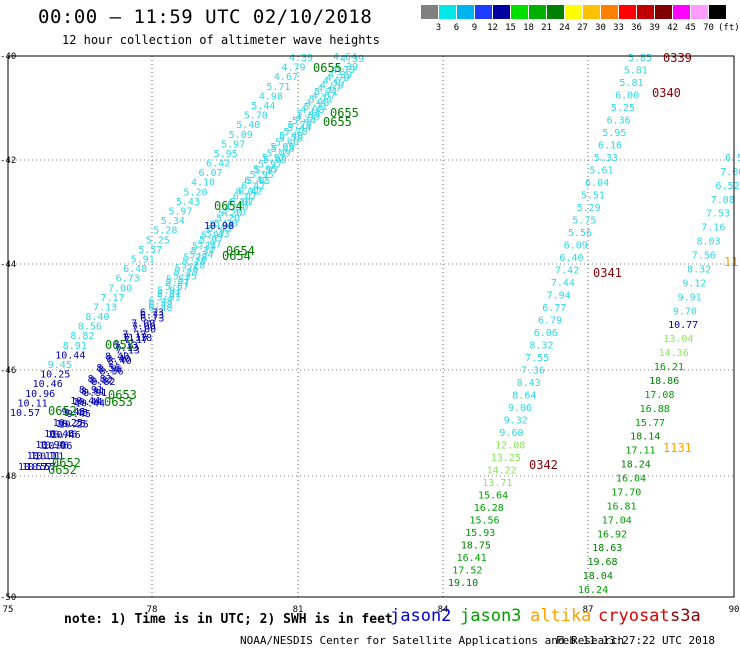  I want to click on east-track-label: 9.60, so click(511, 433).